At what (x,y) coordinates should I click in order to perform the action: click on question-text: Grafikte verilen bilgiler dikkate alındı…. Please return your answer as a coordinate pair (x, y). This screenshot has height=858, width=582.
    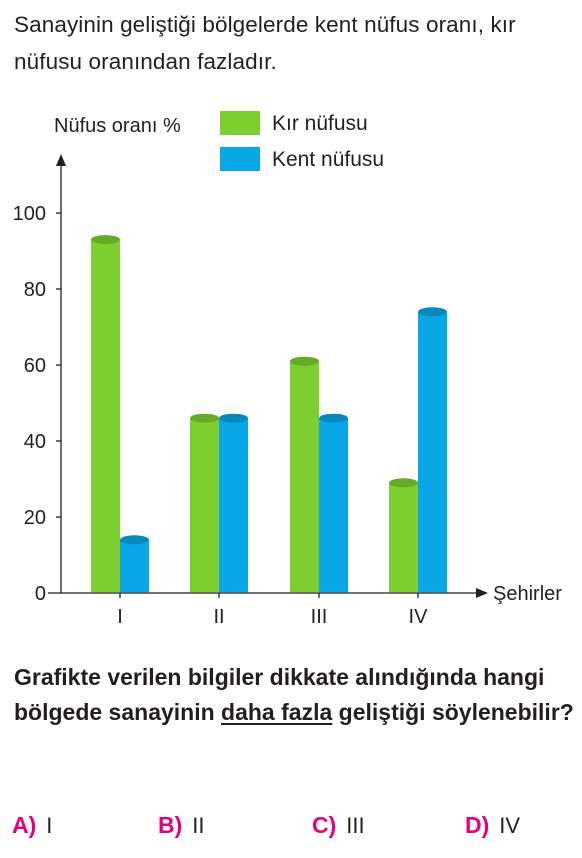
    Looking at the image, I should click on (294, 695).